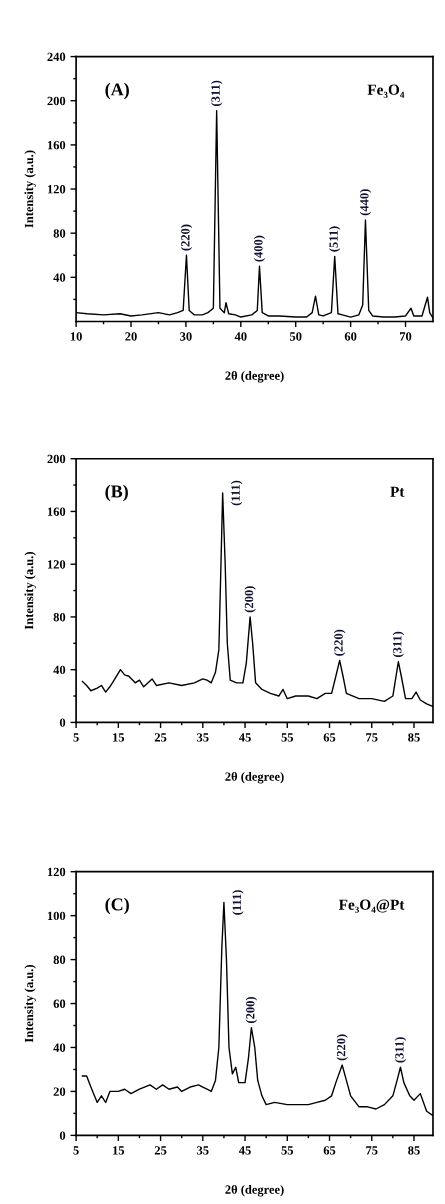 This screenshot has height=1204, width=445. I want to click on x-tick-label: 30, so click(186, 336).